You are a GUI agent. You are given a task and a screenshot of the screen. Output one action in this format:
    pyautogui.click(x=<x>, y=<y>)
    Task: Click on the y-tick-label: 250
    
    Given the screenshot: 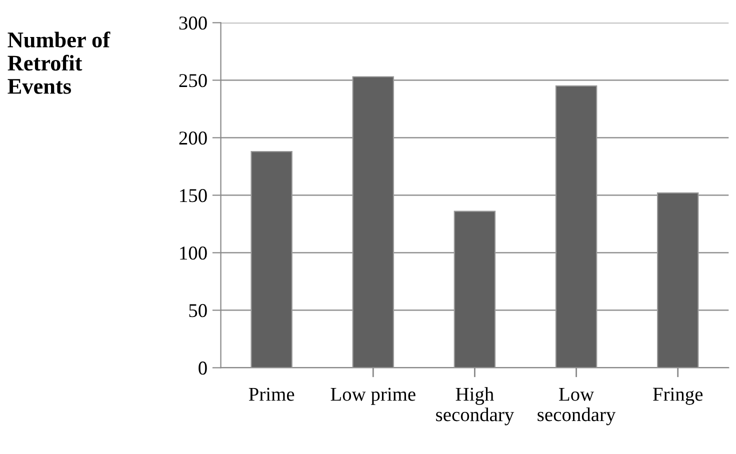 What is the action you would take?
    pyautogui.click(x=193, y=81)
    